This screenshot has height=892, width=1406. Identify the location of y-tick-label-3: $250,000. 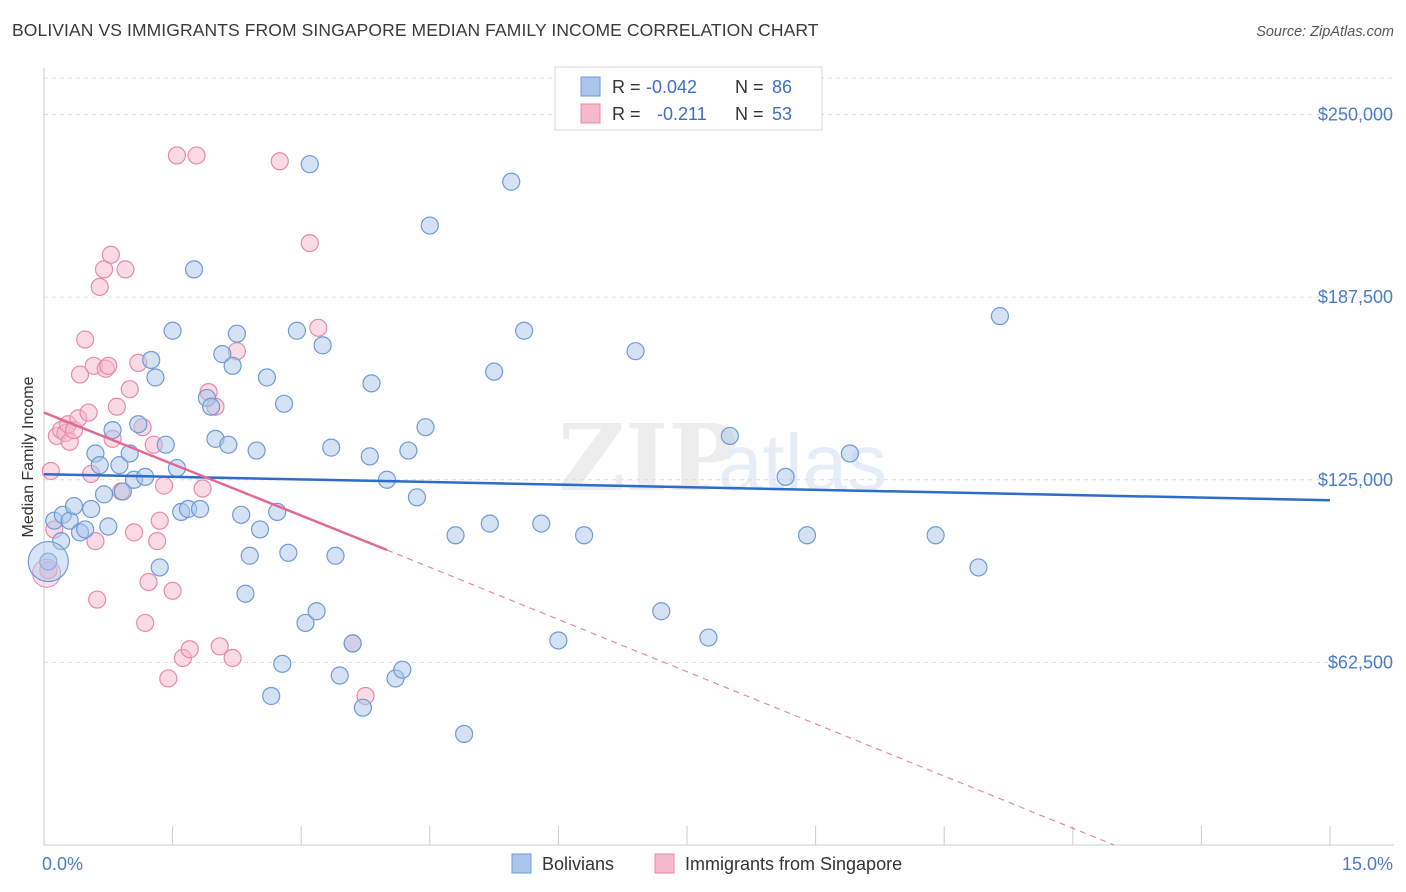
(1355, 115).